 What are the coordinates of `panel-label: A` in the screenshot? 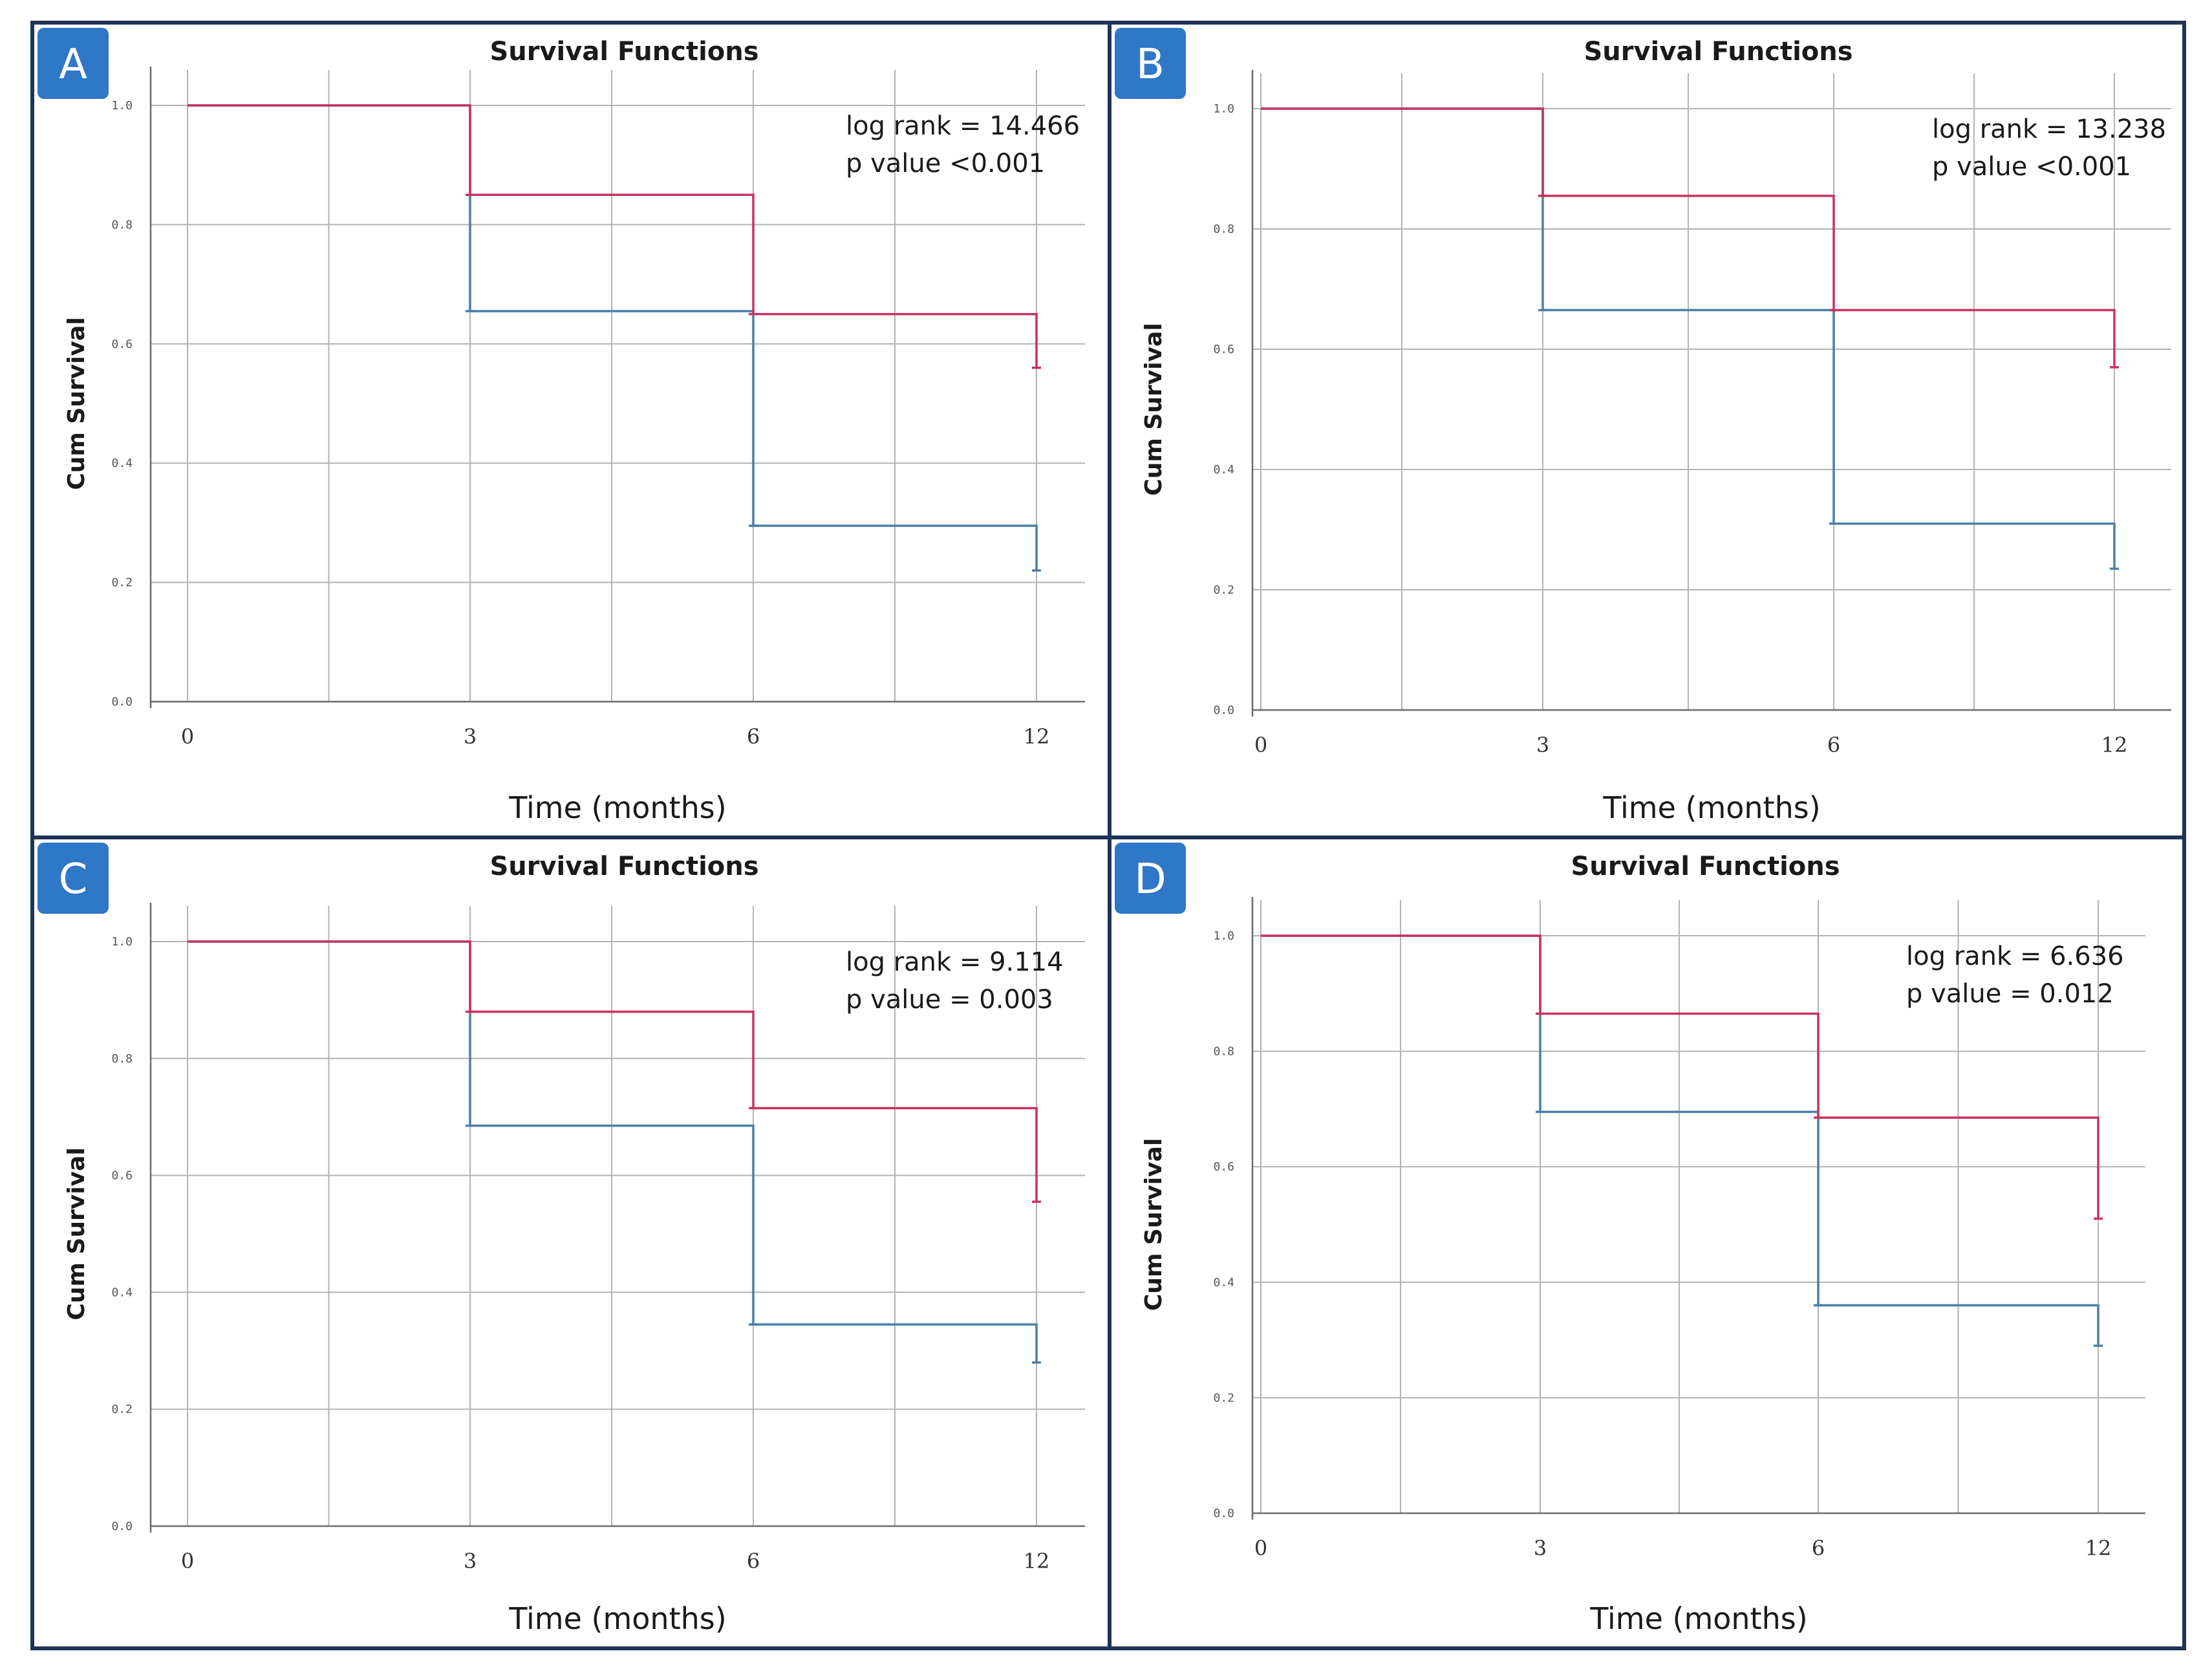 It's located at (73, 65).